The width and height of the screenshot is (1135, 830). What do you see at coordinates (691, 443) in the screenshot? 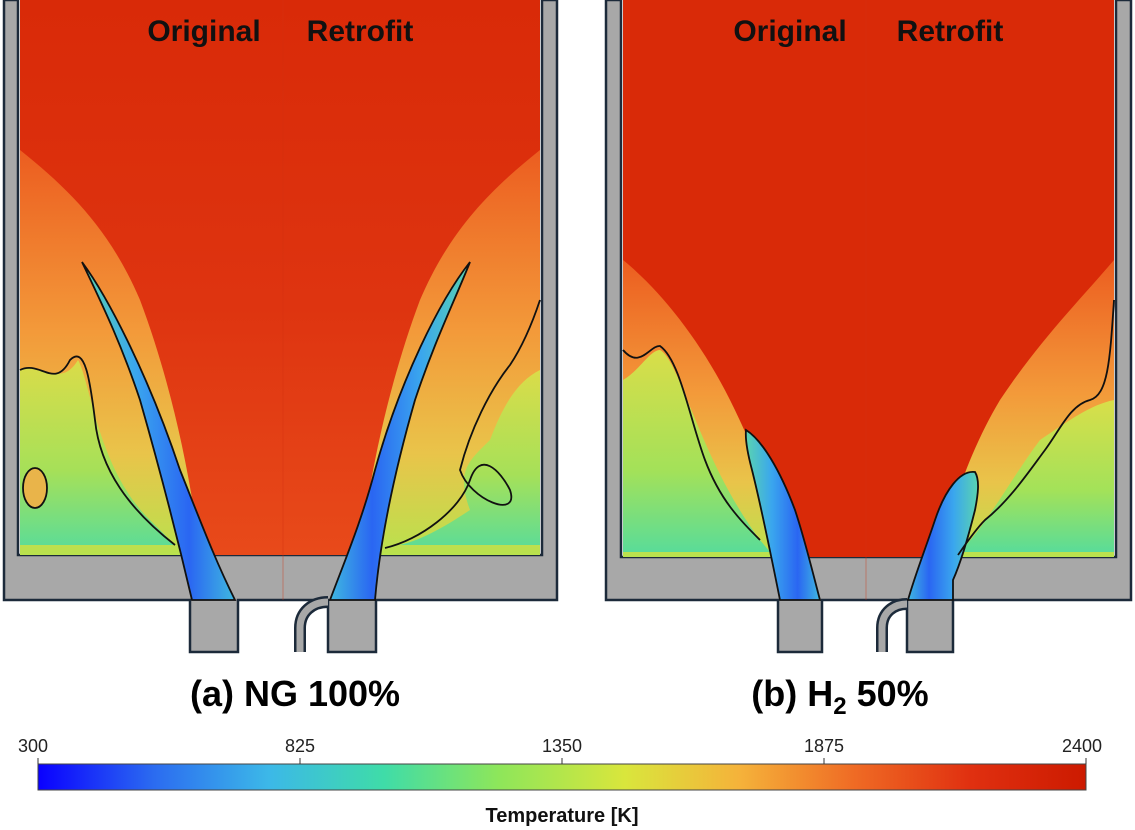
I see `isotherm-left-b` at bounding box center [691, 443].